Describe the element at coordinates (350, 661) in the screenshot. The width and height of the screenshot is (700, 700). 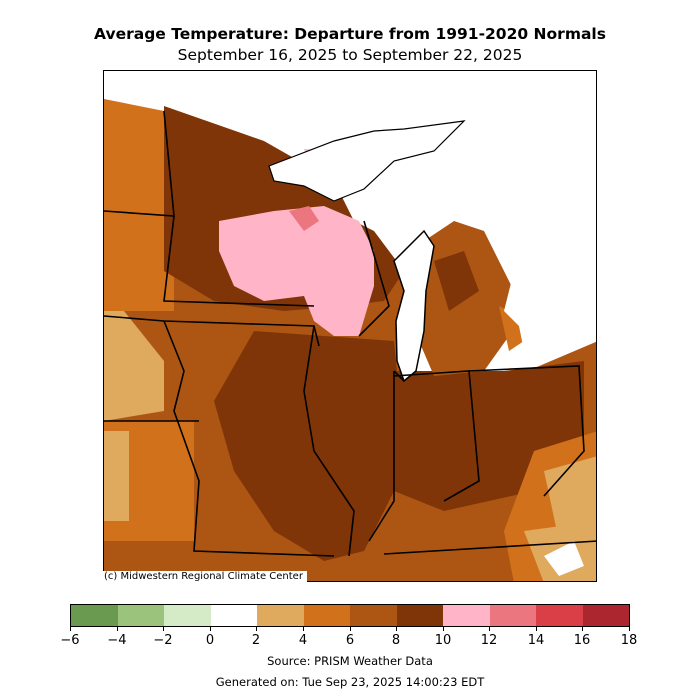
I see `source-label: Source: PRISM Weather Data` at that location.